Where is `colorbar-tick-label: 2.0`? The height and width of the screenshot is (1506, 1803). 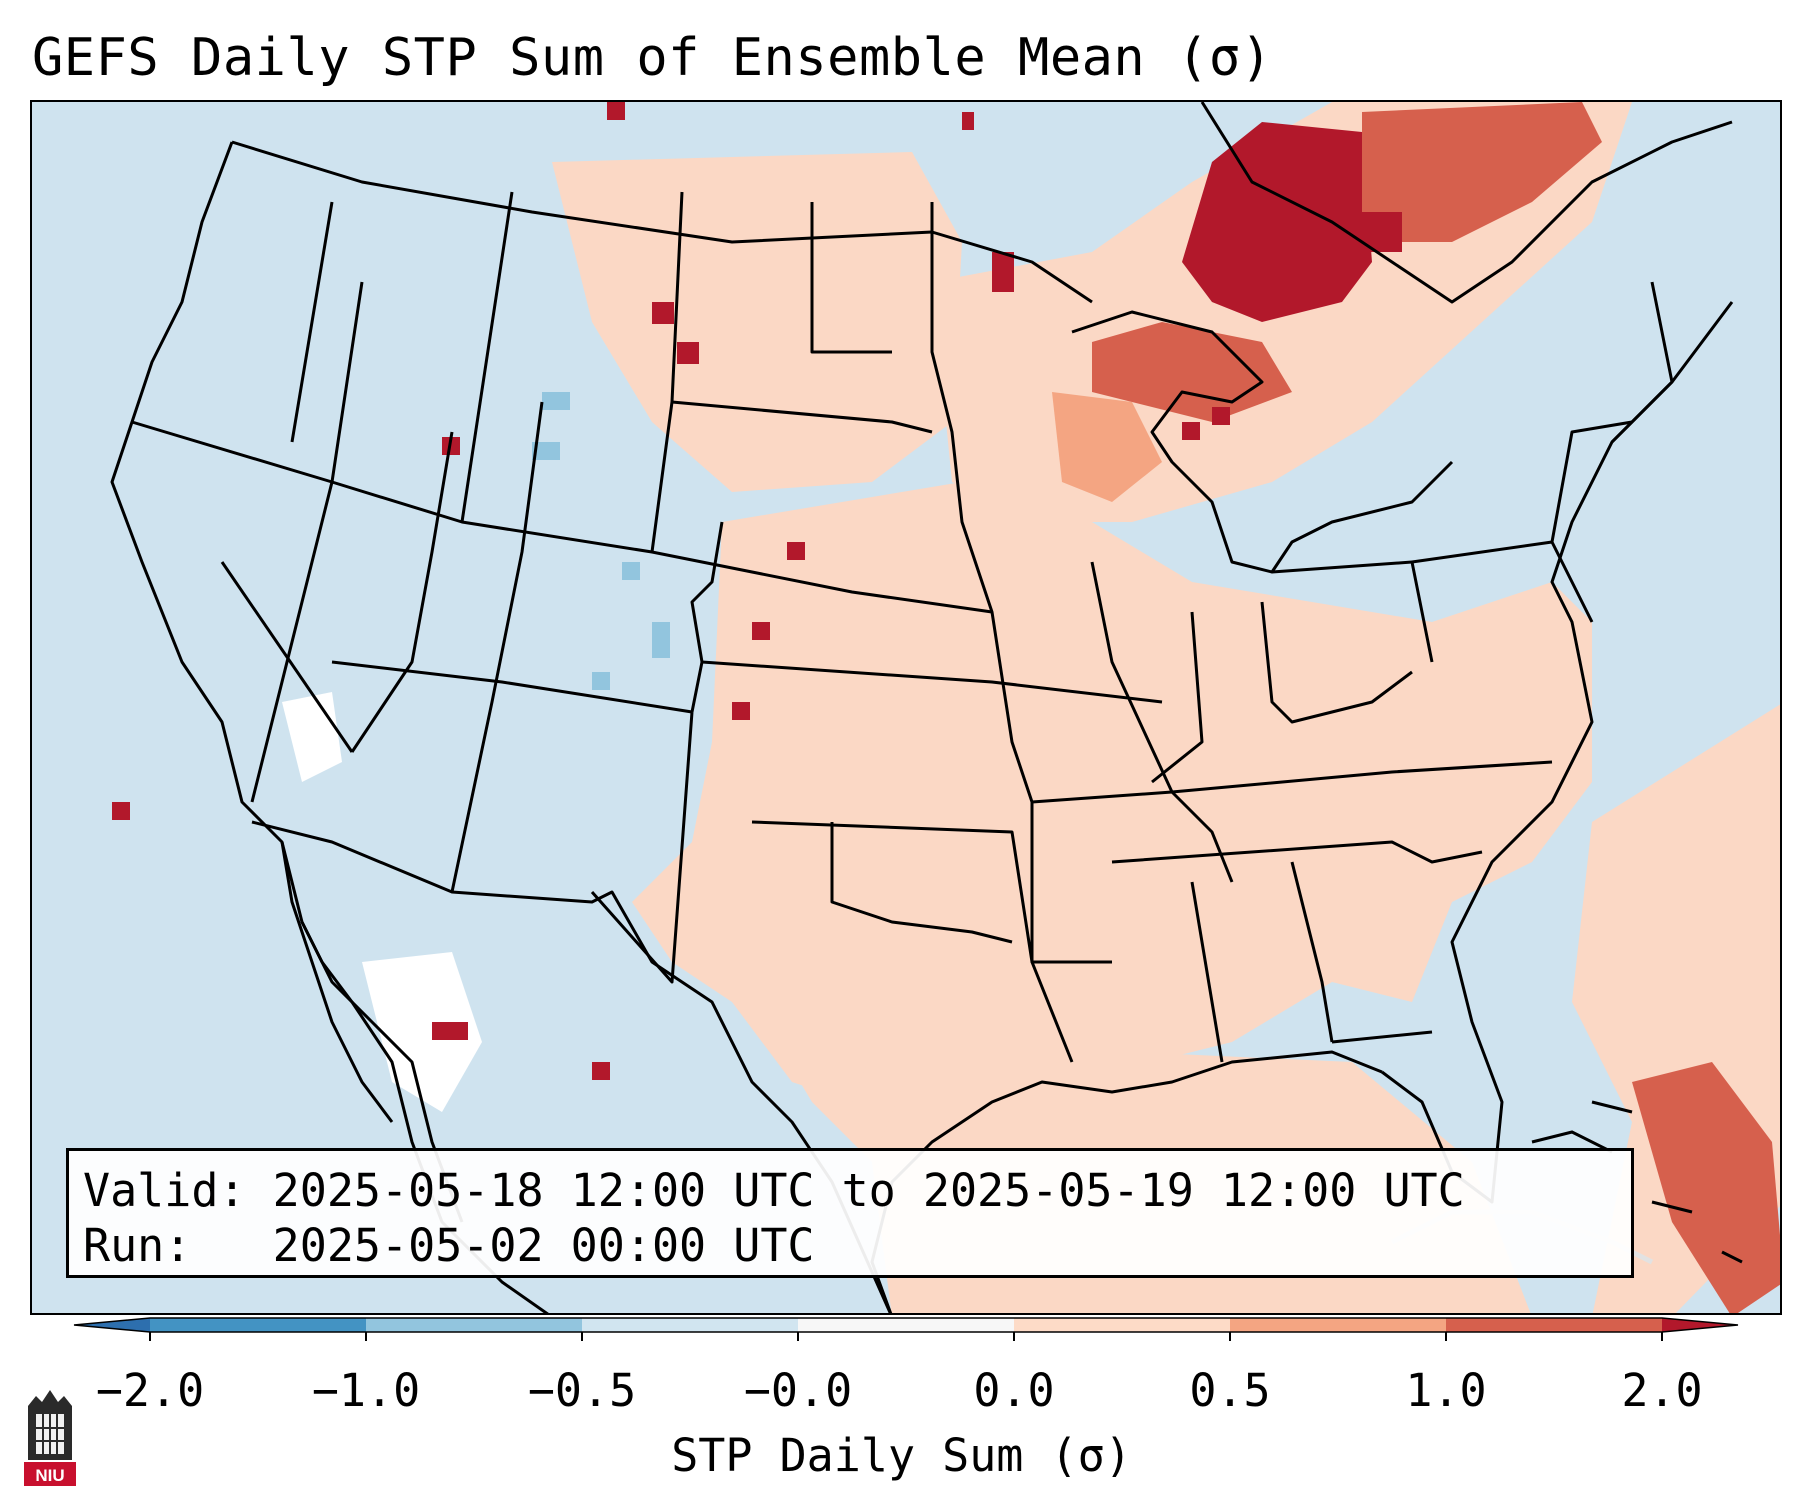
colorbar-tick-label: 2.0 is located at coordinates (1662, 1390).